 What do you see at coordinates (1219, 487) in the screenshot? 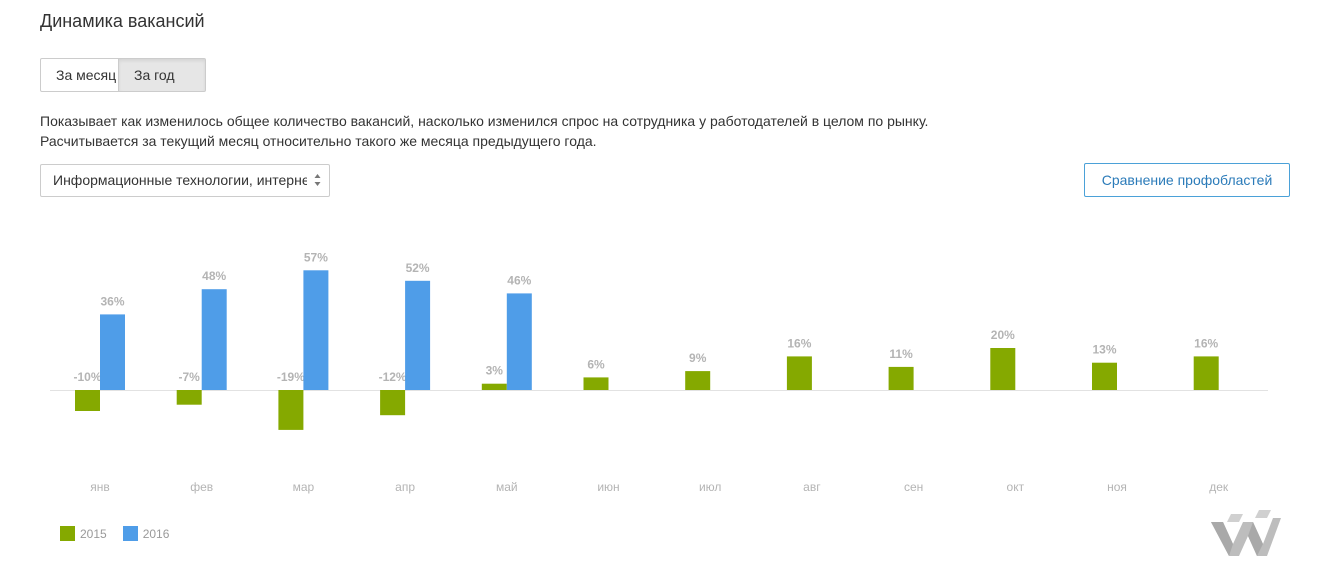
I see `x-tick-label-12: дек` at bounding box center [1219, 487].